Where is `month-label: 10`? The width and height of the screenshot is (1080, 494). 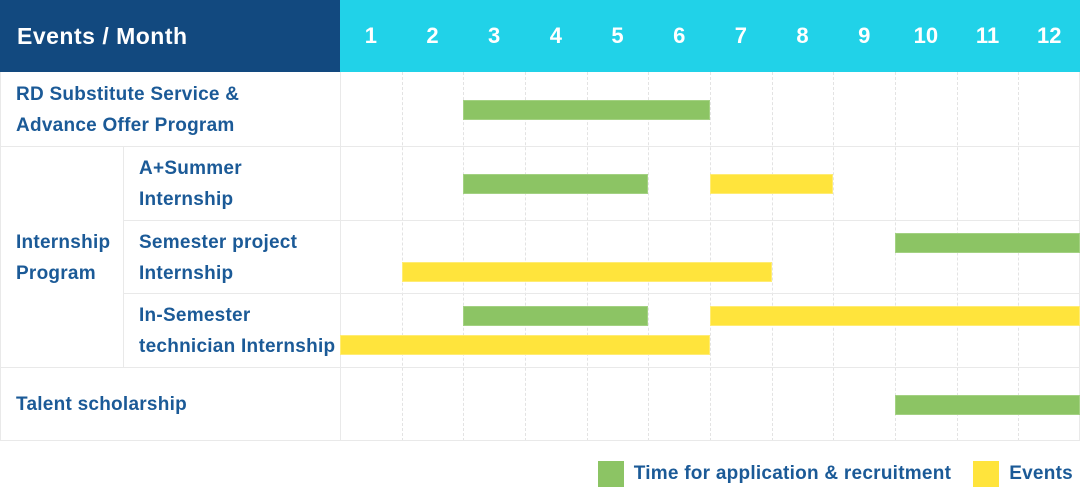
month-label: 10 is located at coordinates (926, 35).